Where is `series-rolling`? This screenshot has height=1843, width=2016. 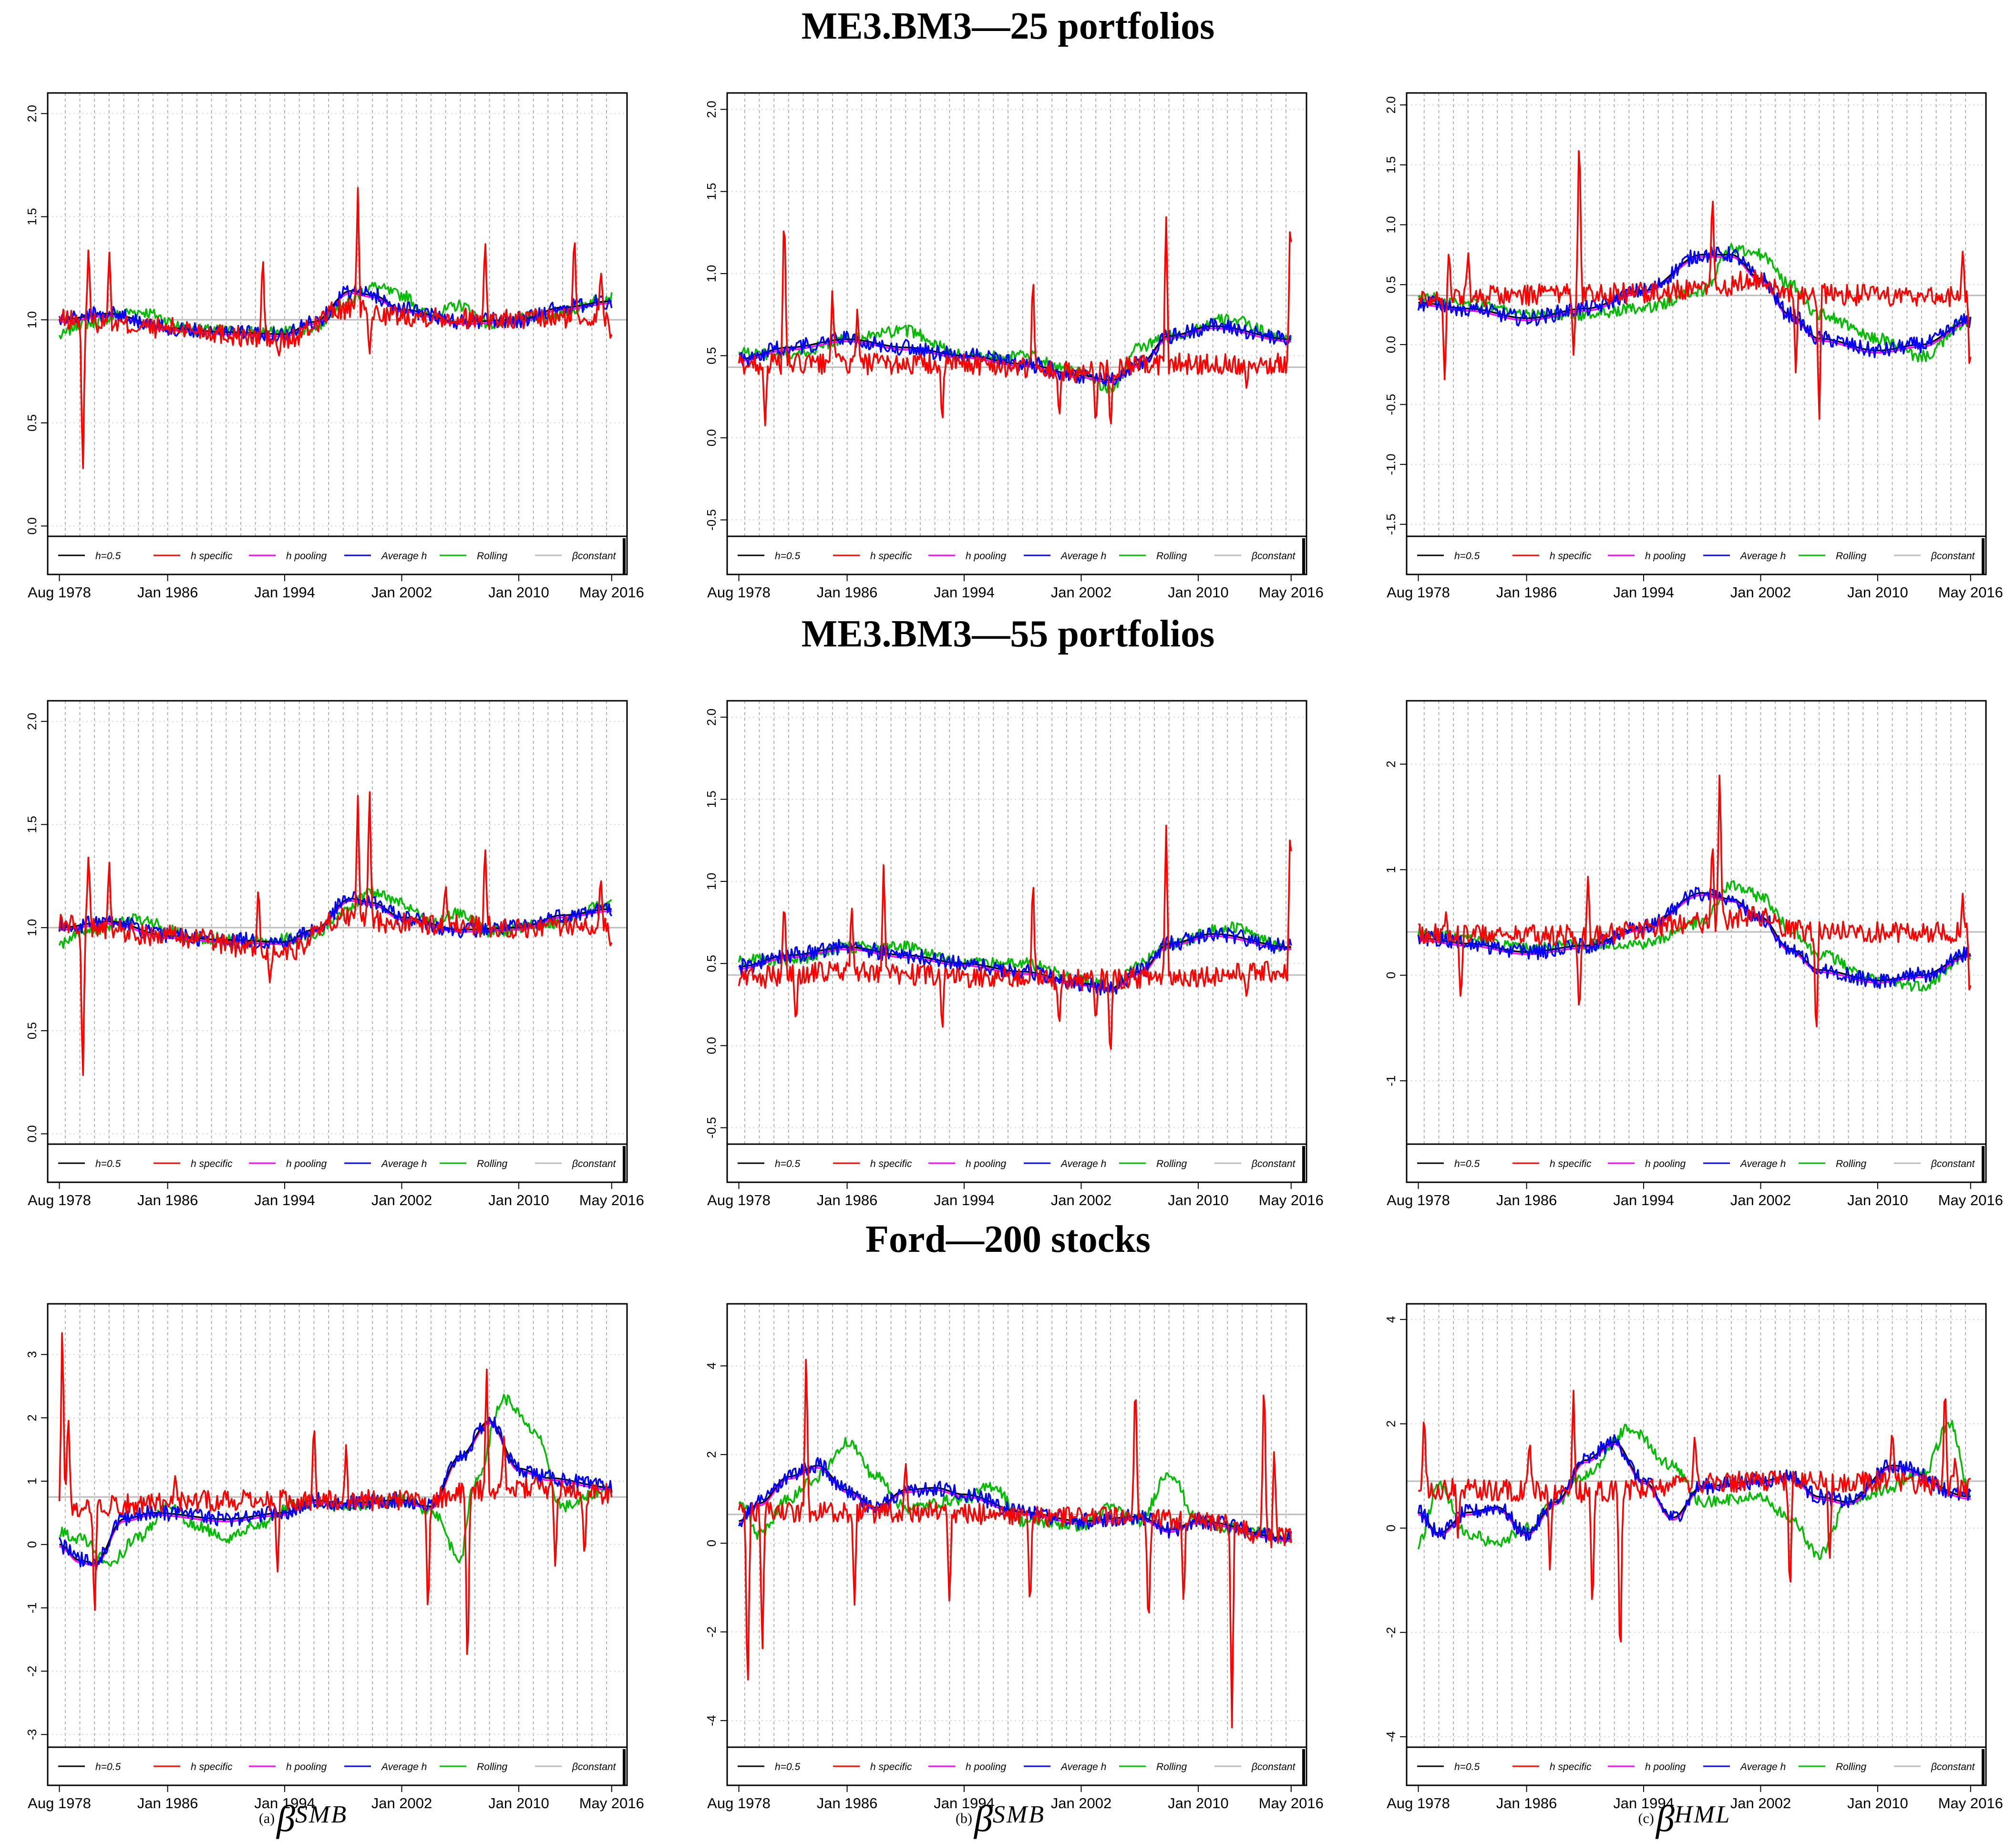 series-rolling is located at coordinates (1695, 303).